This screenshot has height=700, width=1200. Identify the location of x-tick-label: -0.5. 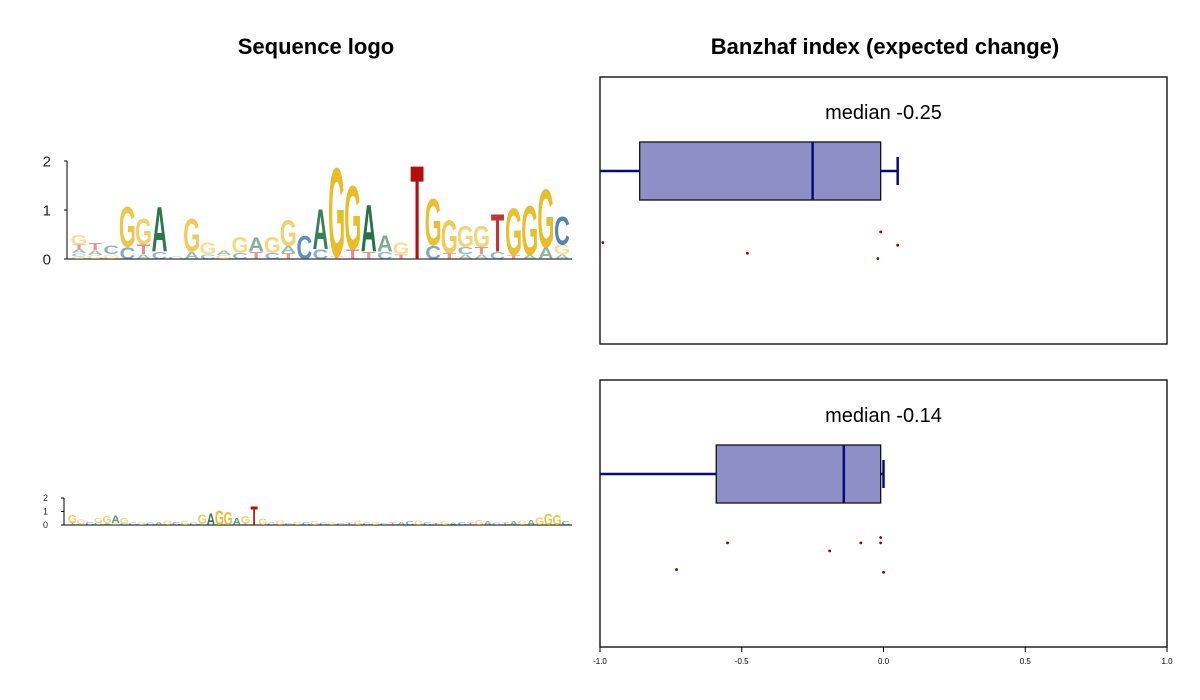
(742, 661).